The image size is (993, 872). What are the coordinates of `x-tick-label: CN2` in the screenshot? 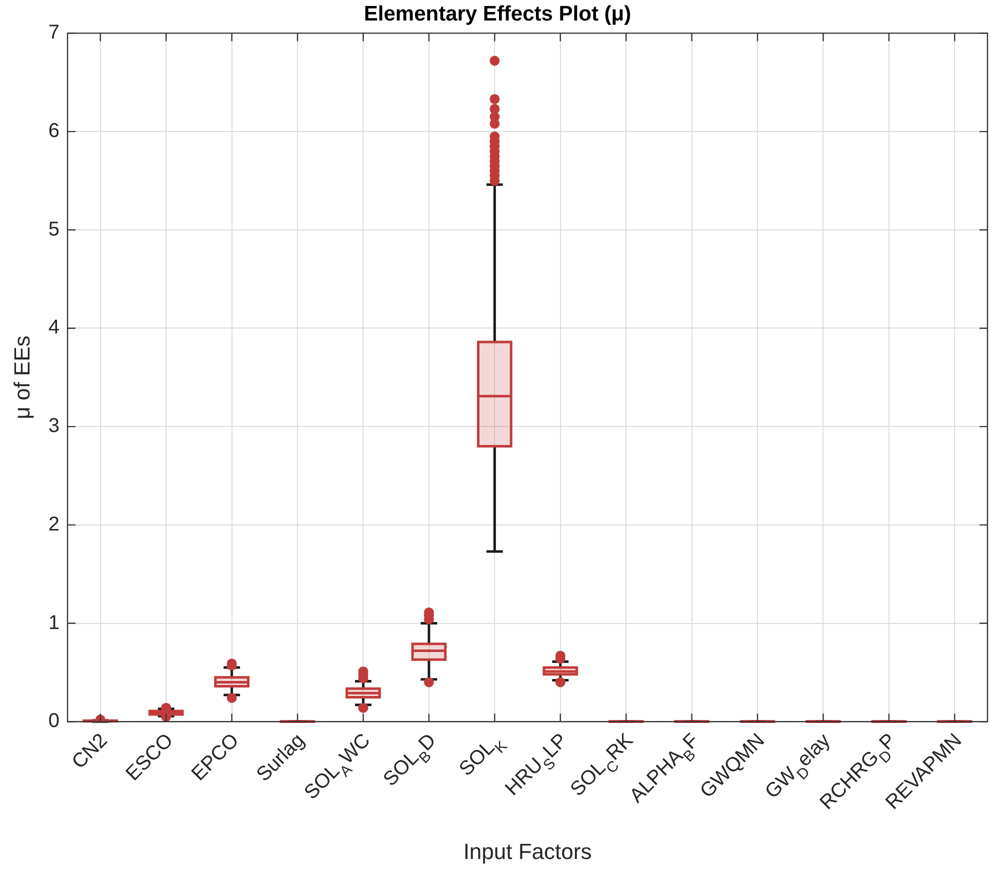 It's located at (90, 751).